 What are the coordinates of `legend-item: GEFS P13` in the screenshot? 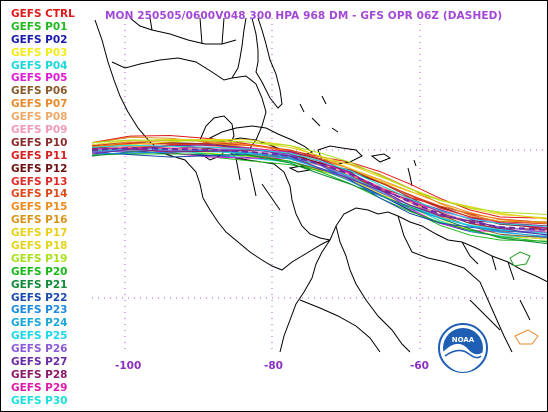 It's located at (39, 181).